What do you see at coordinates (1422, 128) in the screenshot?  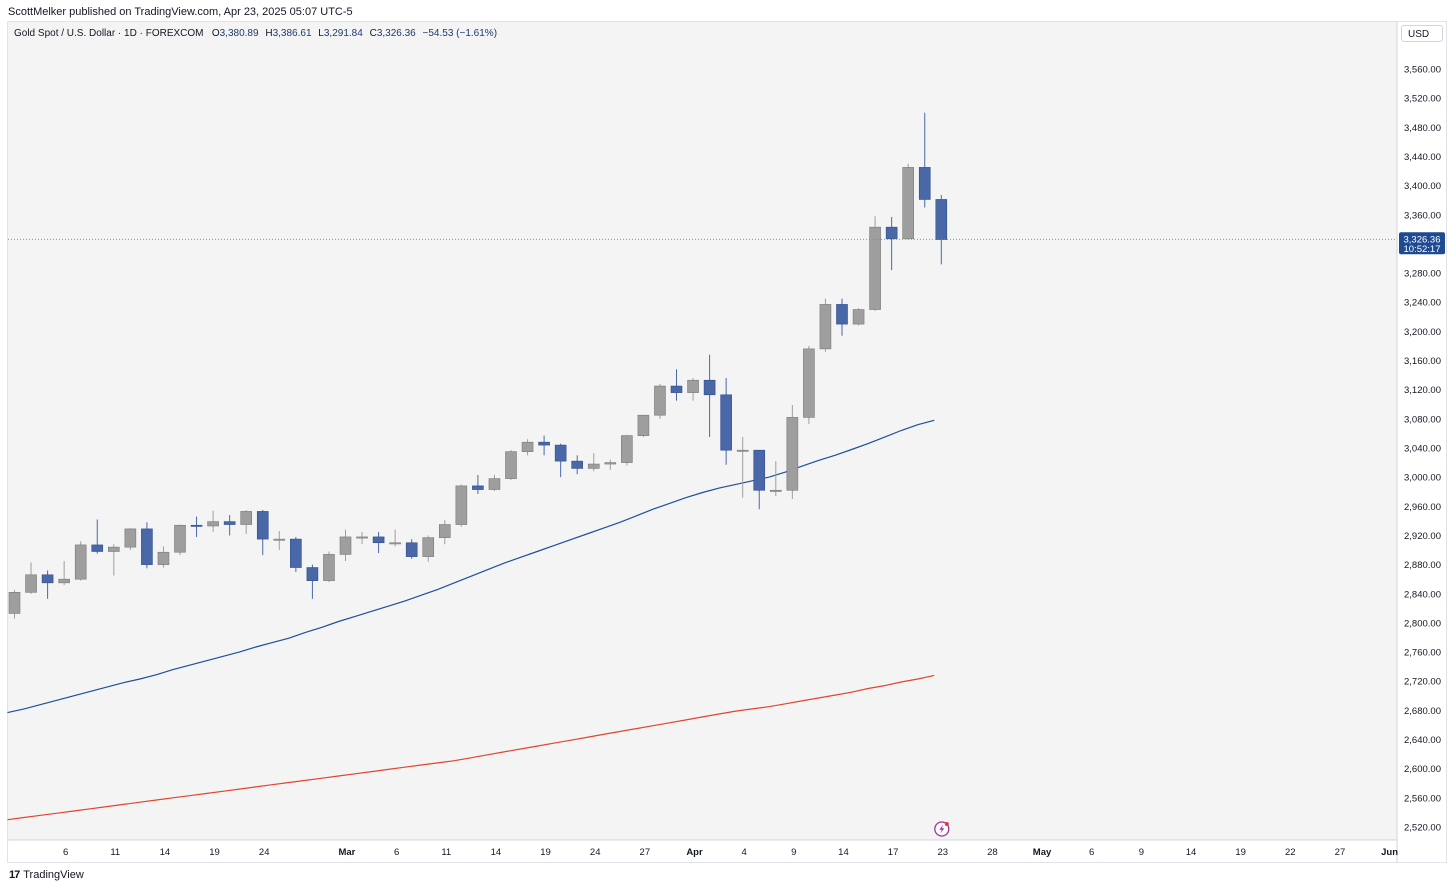 I see `y-tick-label: 3,480.00` at bounding box center [1422, 128].